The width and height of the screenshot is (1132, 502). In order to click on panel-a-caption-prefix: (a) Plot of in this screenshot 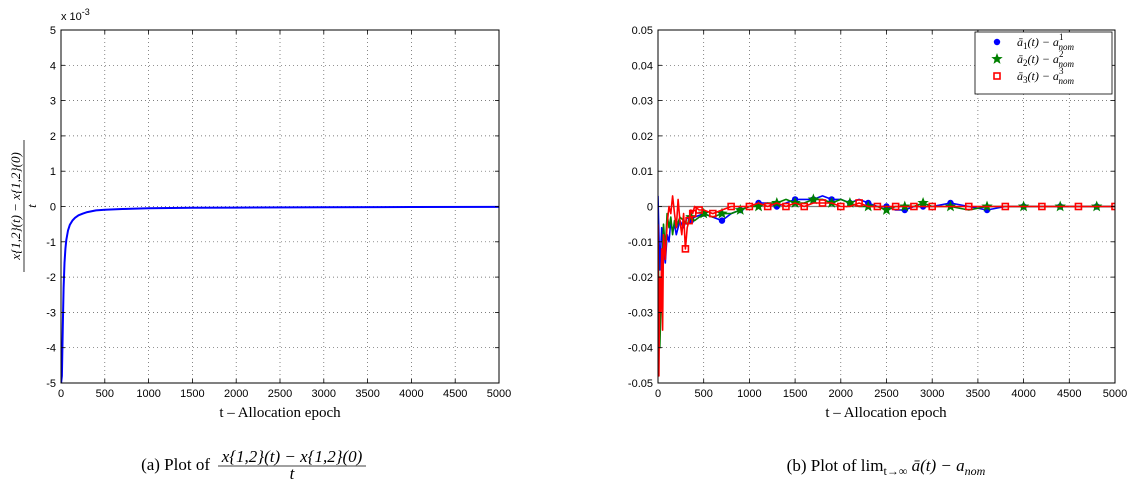, I will do `click(175, 464)`.